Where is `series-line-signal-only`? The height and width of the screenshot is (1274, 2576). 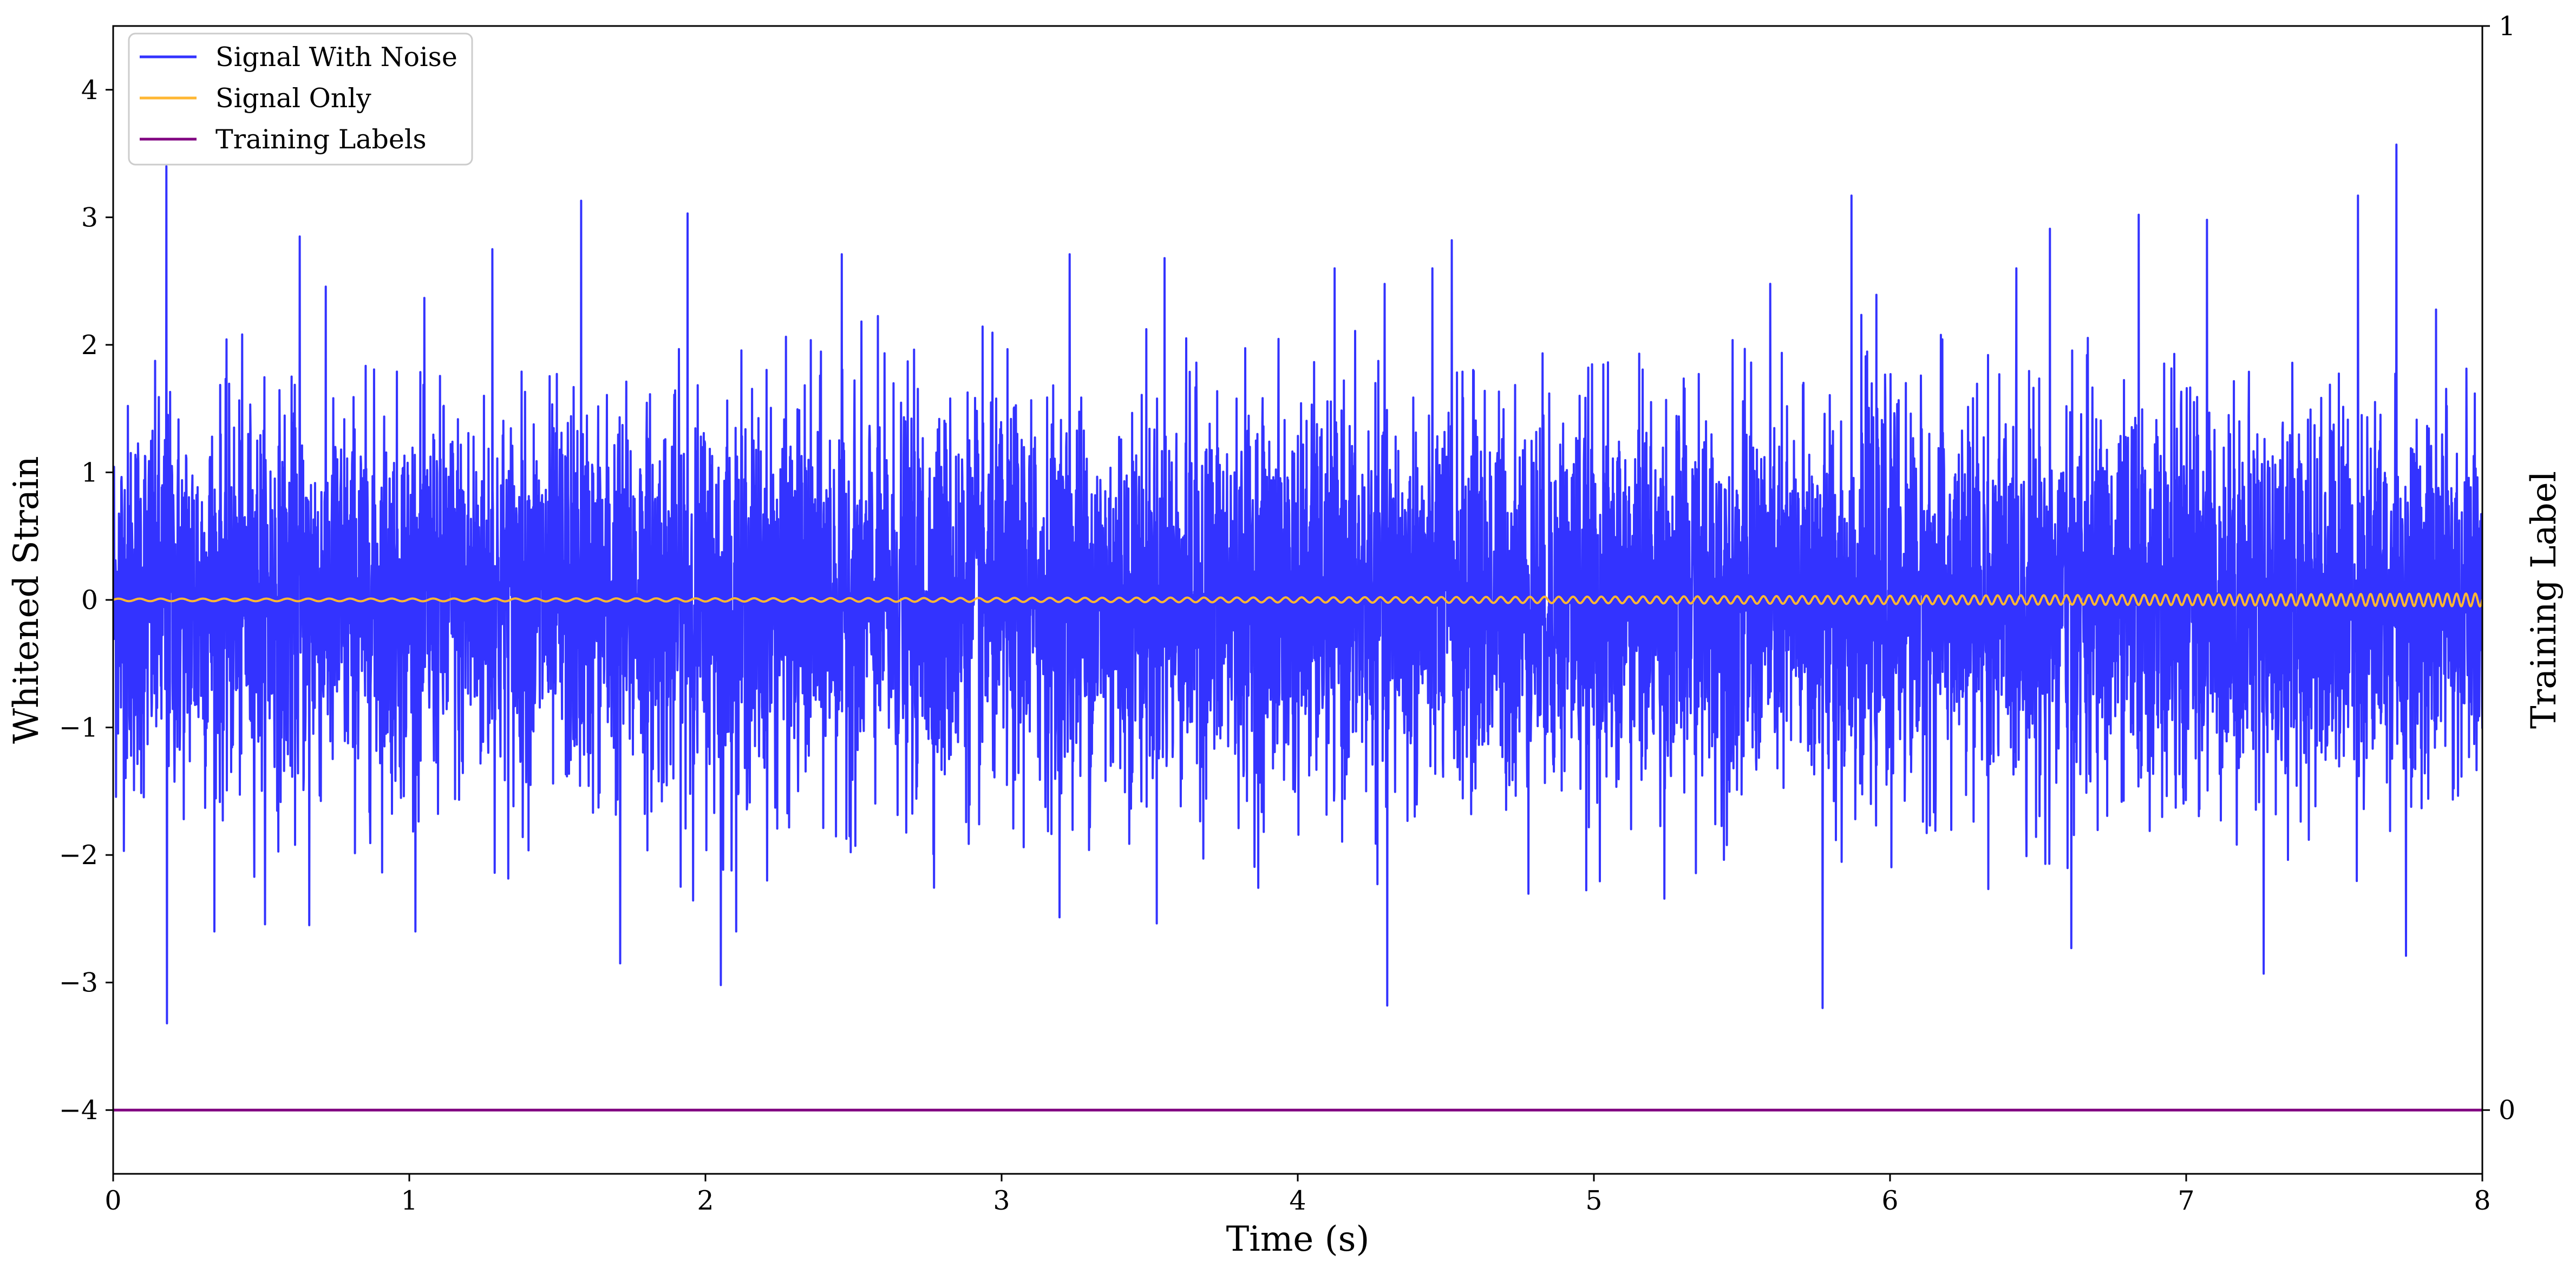
series-line-signal-only is located at coordinates (1297, 600).